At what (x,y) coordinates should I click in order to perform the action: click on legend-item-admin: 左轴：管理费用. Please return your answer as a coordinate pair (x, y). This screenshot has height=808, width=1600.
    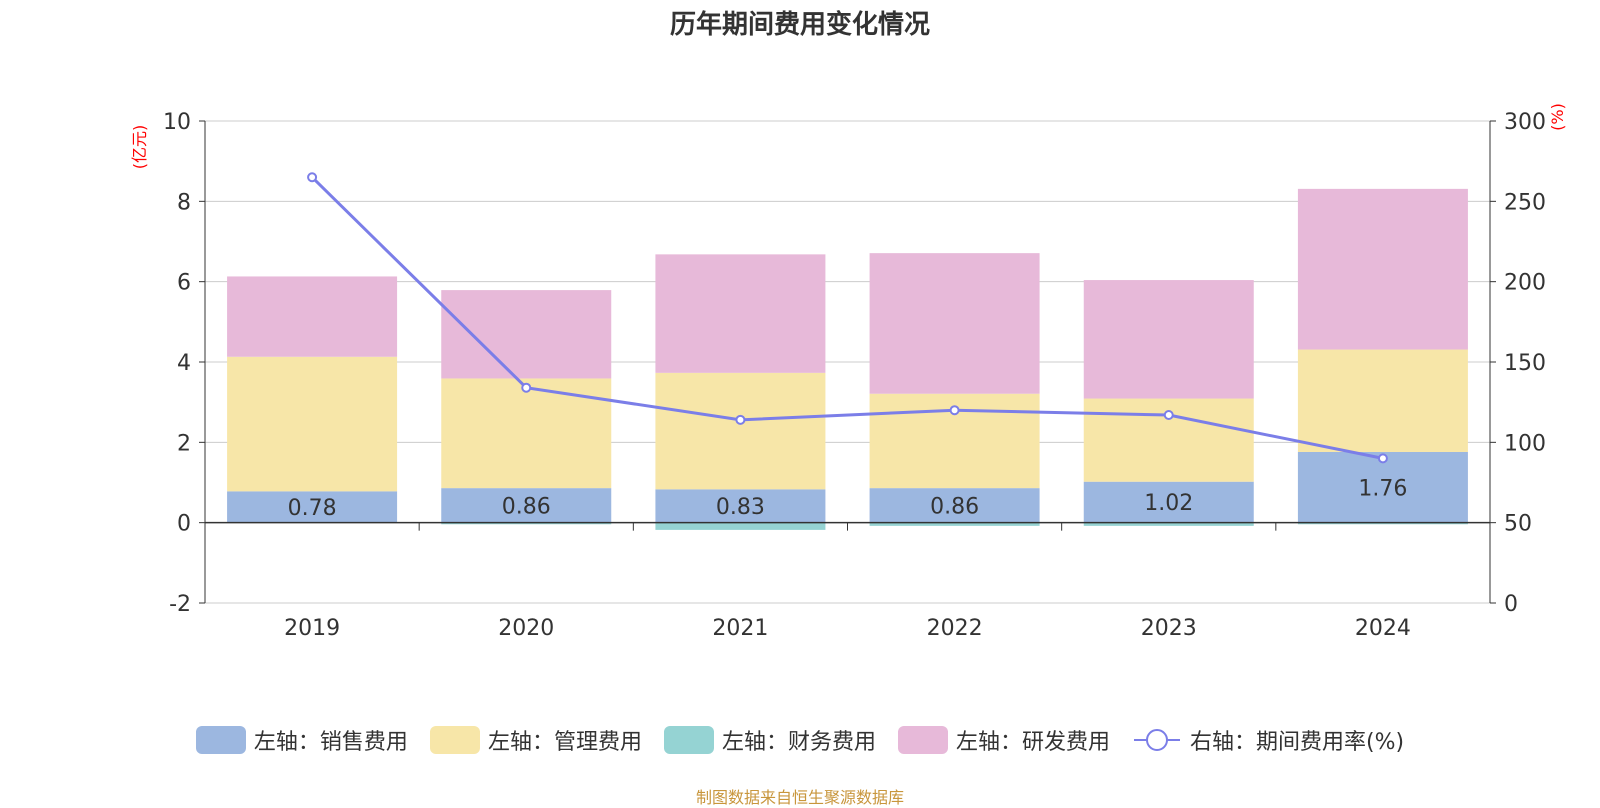
    Looking at the image, I should click on (535, 740).